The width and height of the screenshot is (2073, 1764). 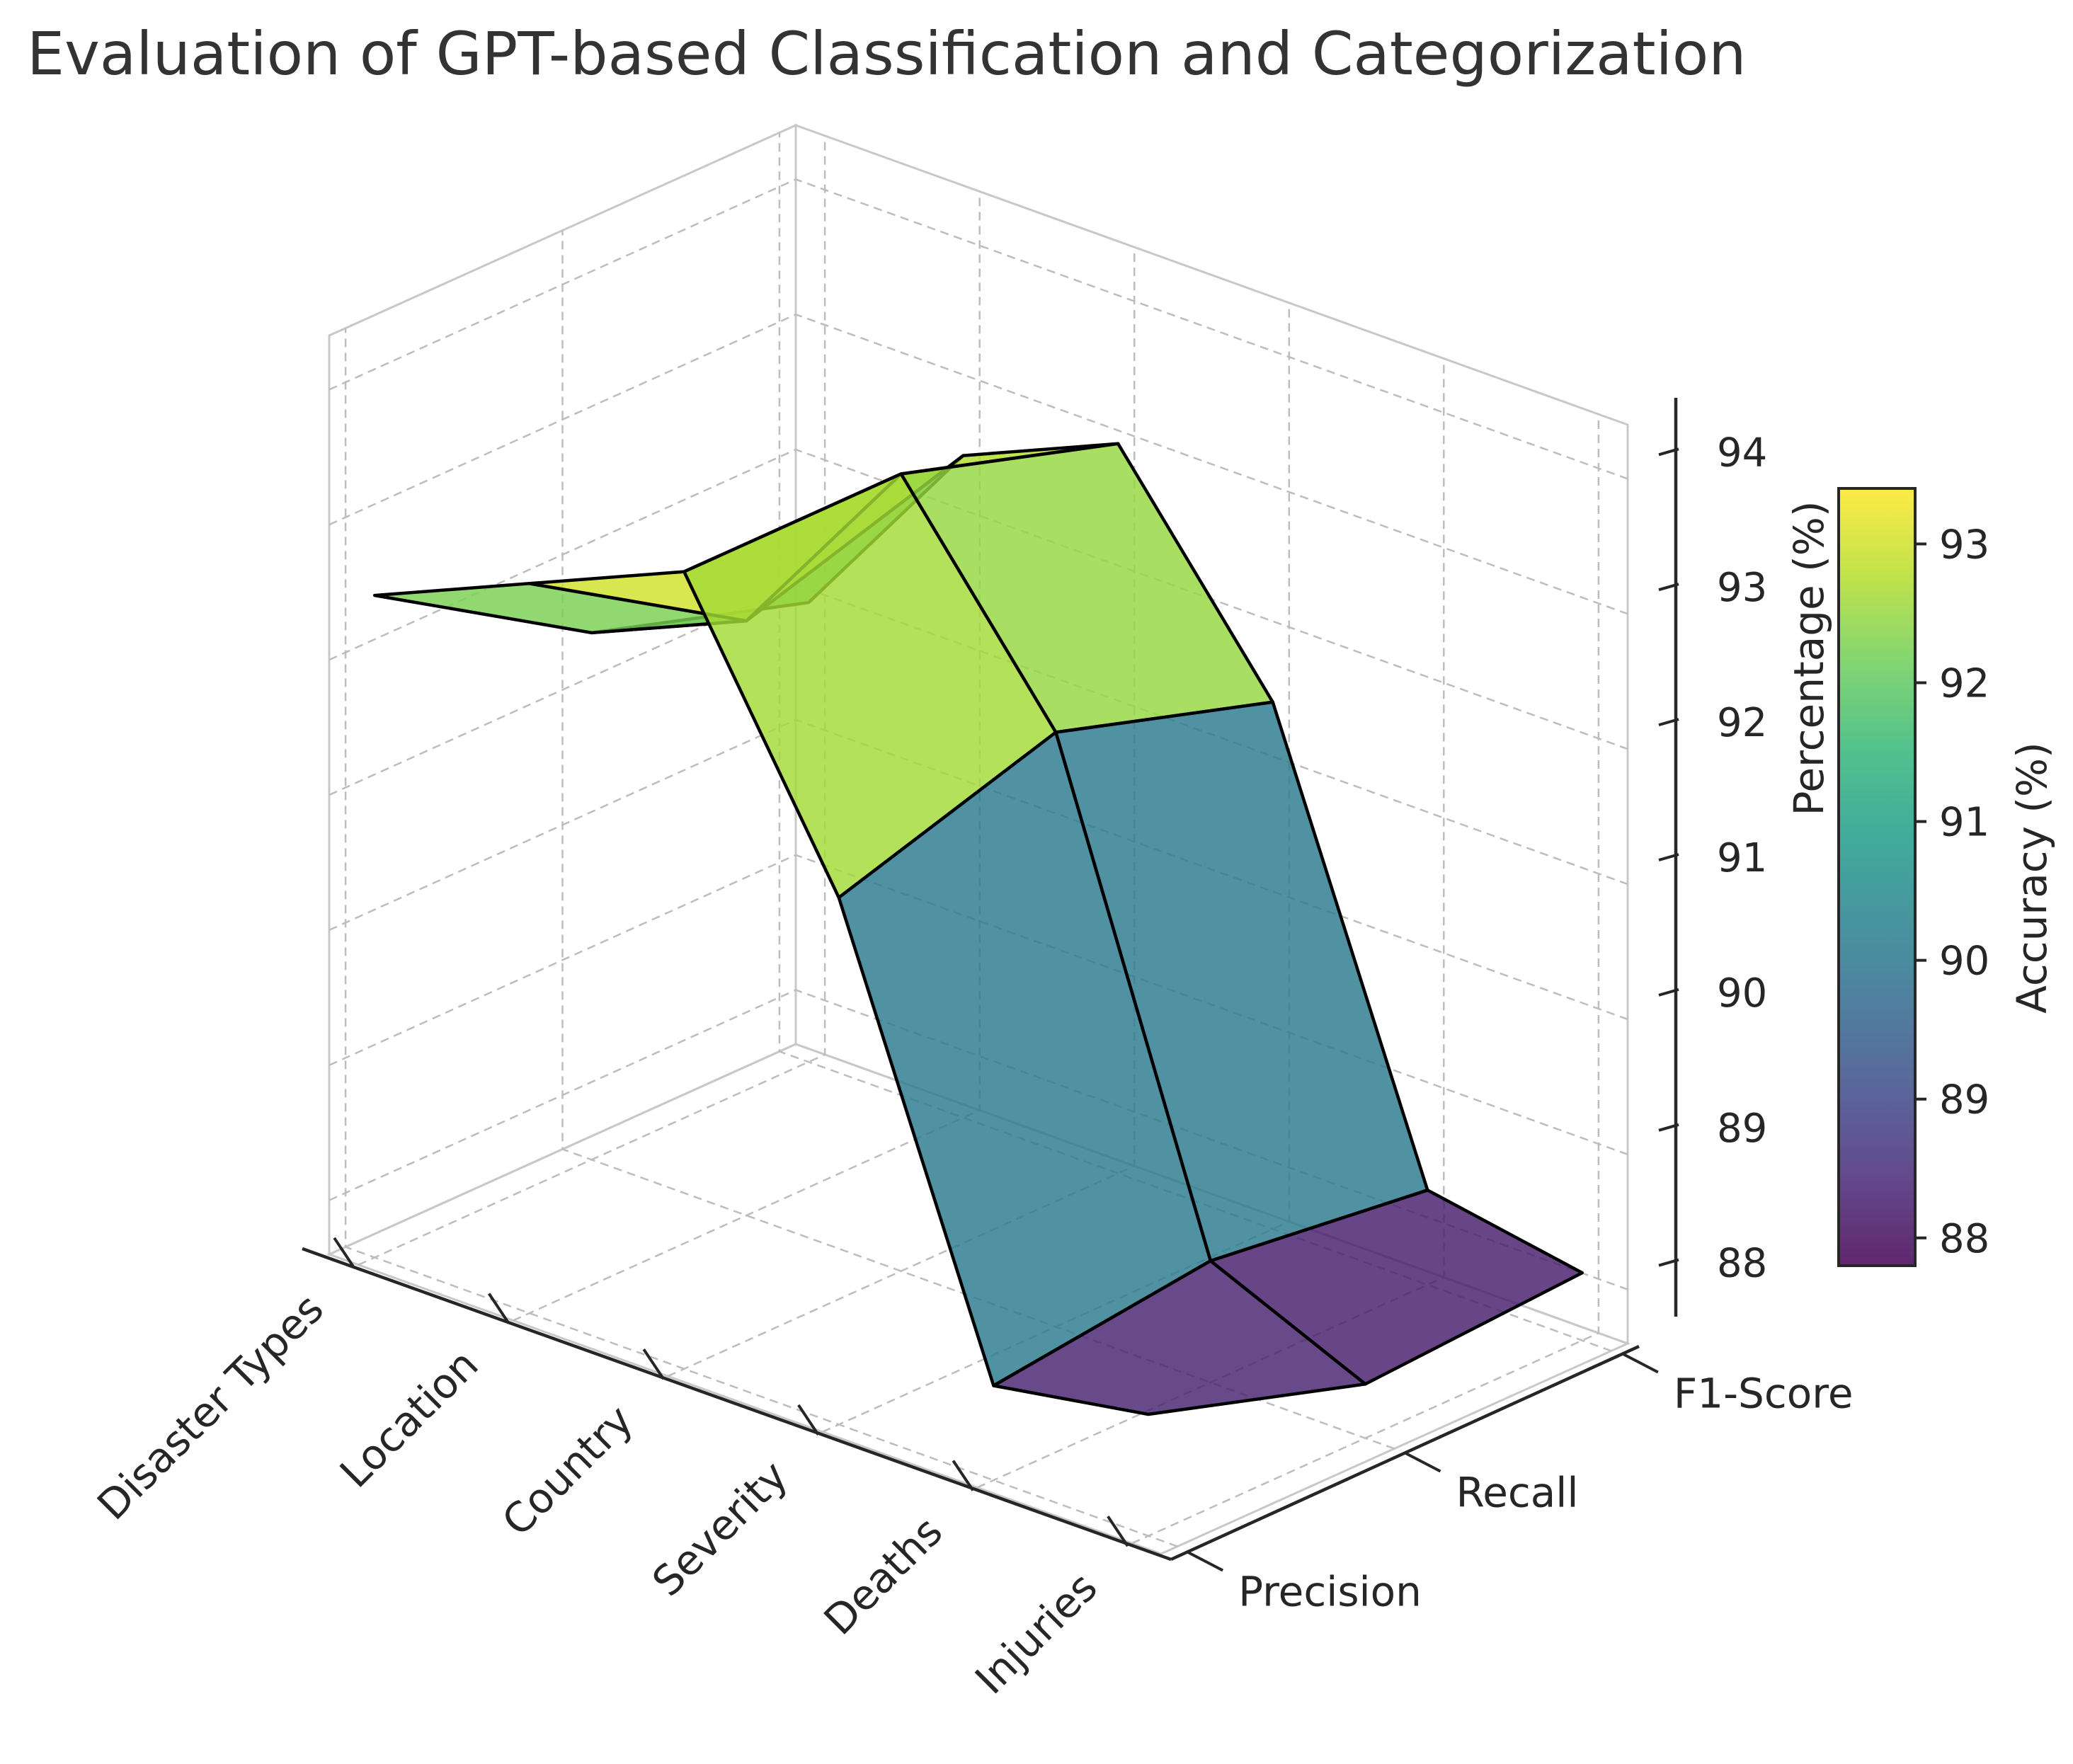 What do you see at coordinates (2032, 878) in the screenshot?
I see `colorbar-label: Accuracy (%)` at bounding box center [2032, 878].